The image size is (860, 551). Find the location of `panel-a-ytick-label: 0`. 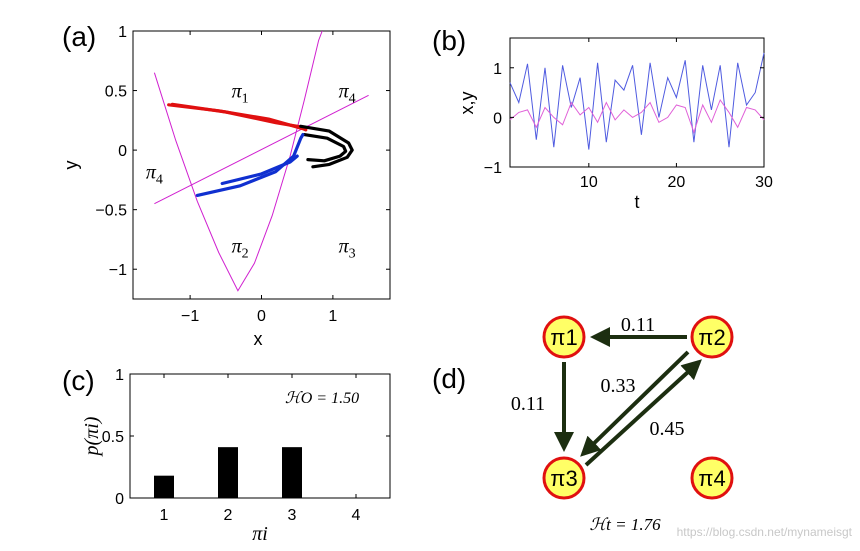

panel-a-ytick-label: 0 is located at coordinates (122, 151).